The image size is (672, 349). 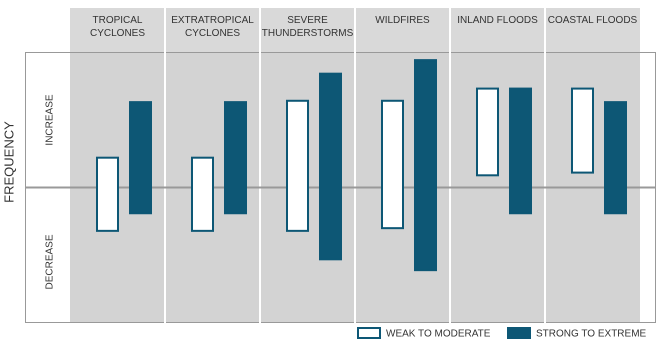 What do you see at coordinates (592, 20) in the screenshot?
I see `category-label: COASTAL FLOODS` at bounding box center [592, 20].